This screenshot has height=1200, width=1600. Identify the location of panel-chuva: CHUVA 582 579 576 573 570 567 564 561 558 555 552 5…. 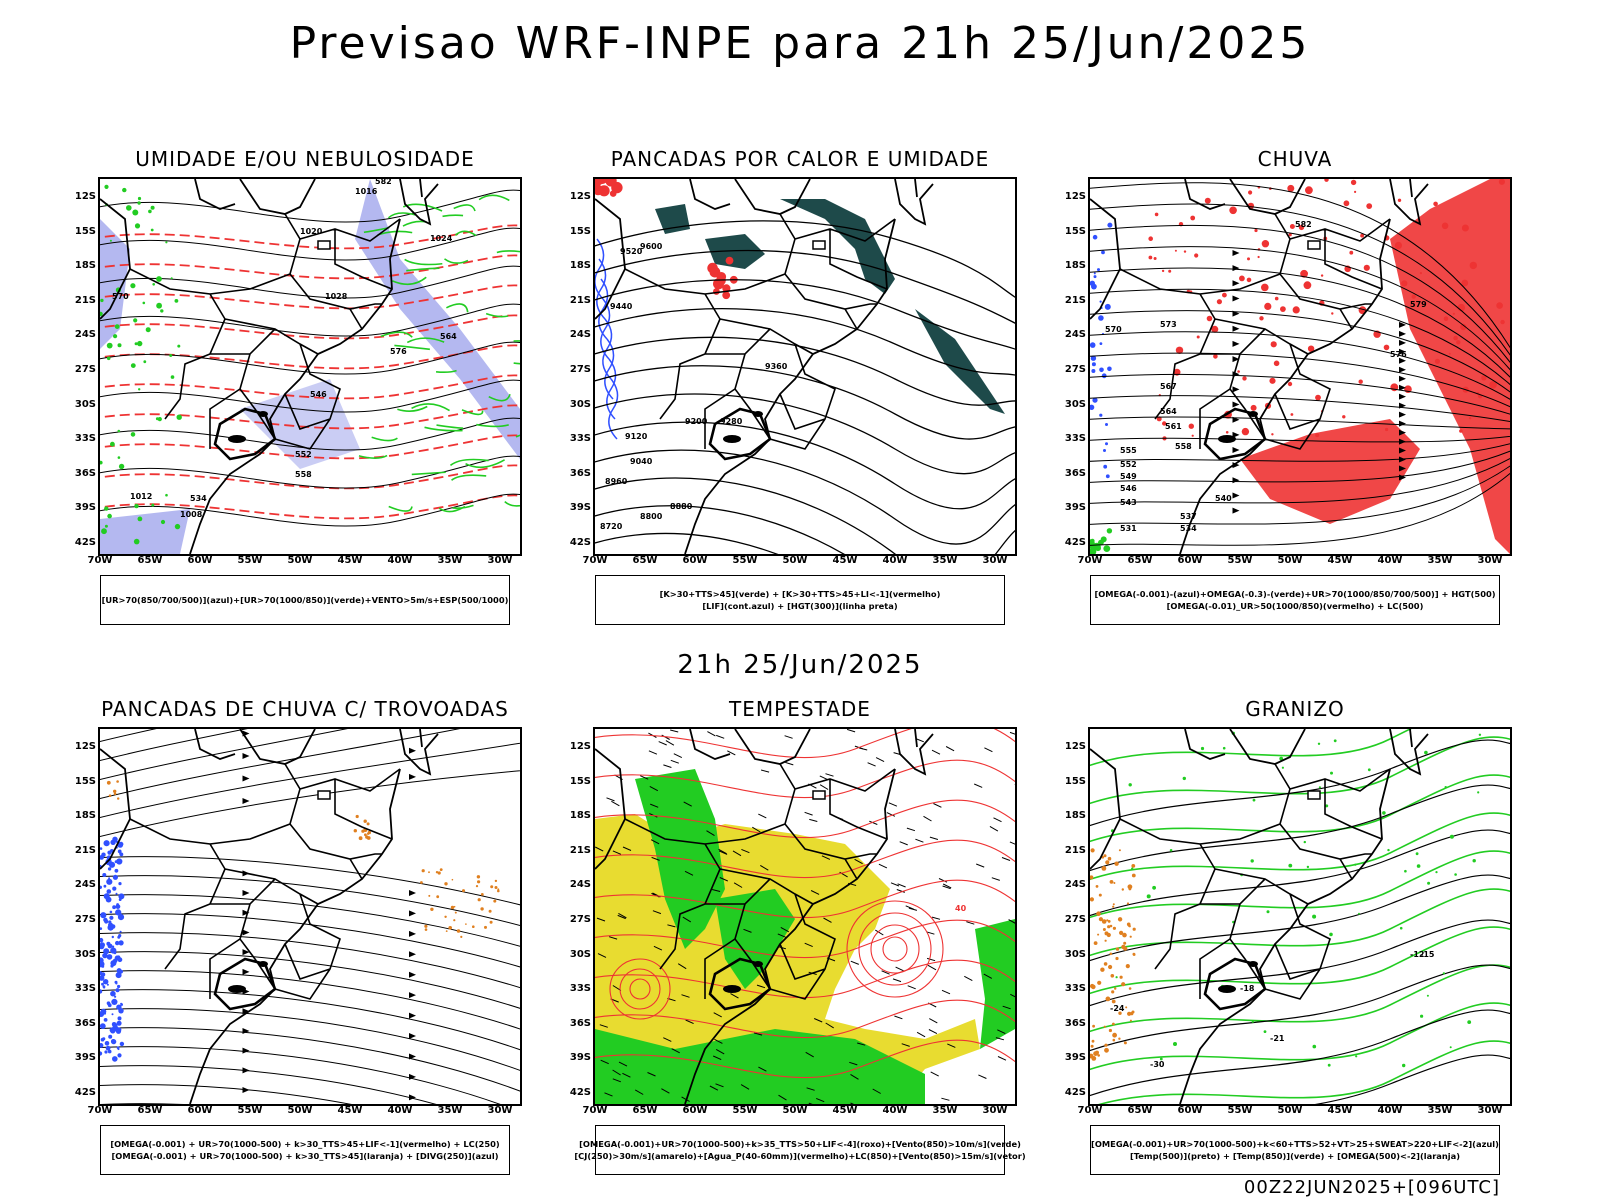
(1295, 389).